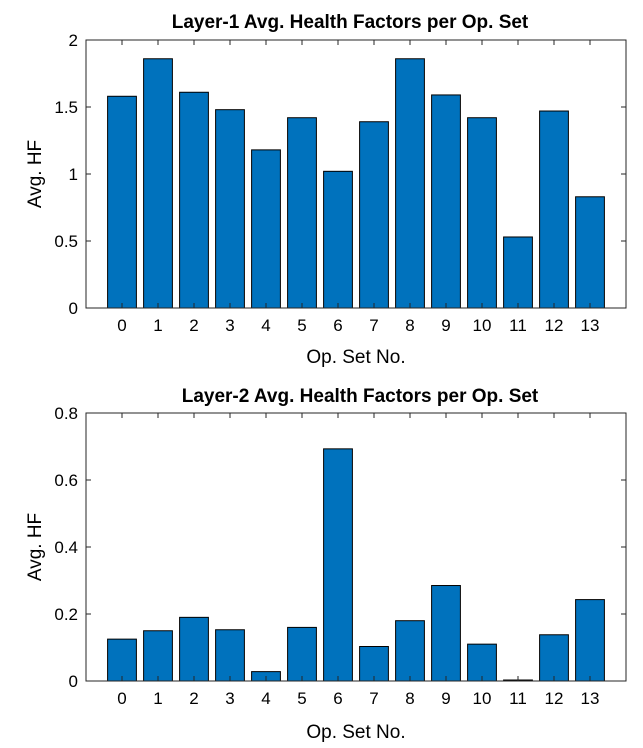 The height and width of the screenshot is (748, 643). I want to click on y-tick-label: 1, so click(73, 174).